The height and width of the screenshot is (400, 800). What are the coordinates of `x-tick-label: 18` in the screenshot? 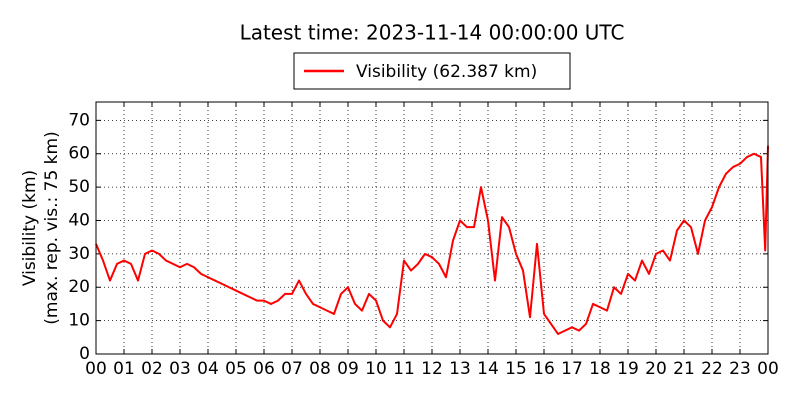 It's located at (600, 369).